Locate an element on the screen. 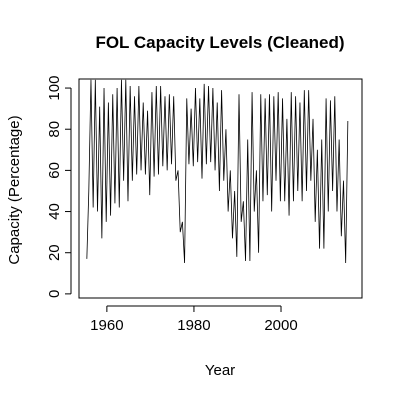  x-tick-label: 2000 is located at coordinates (280, 325).